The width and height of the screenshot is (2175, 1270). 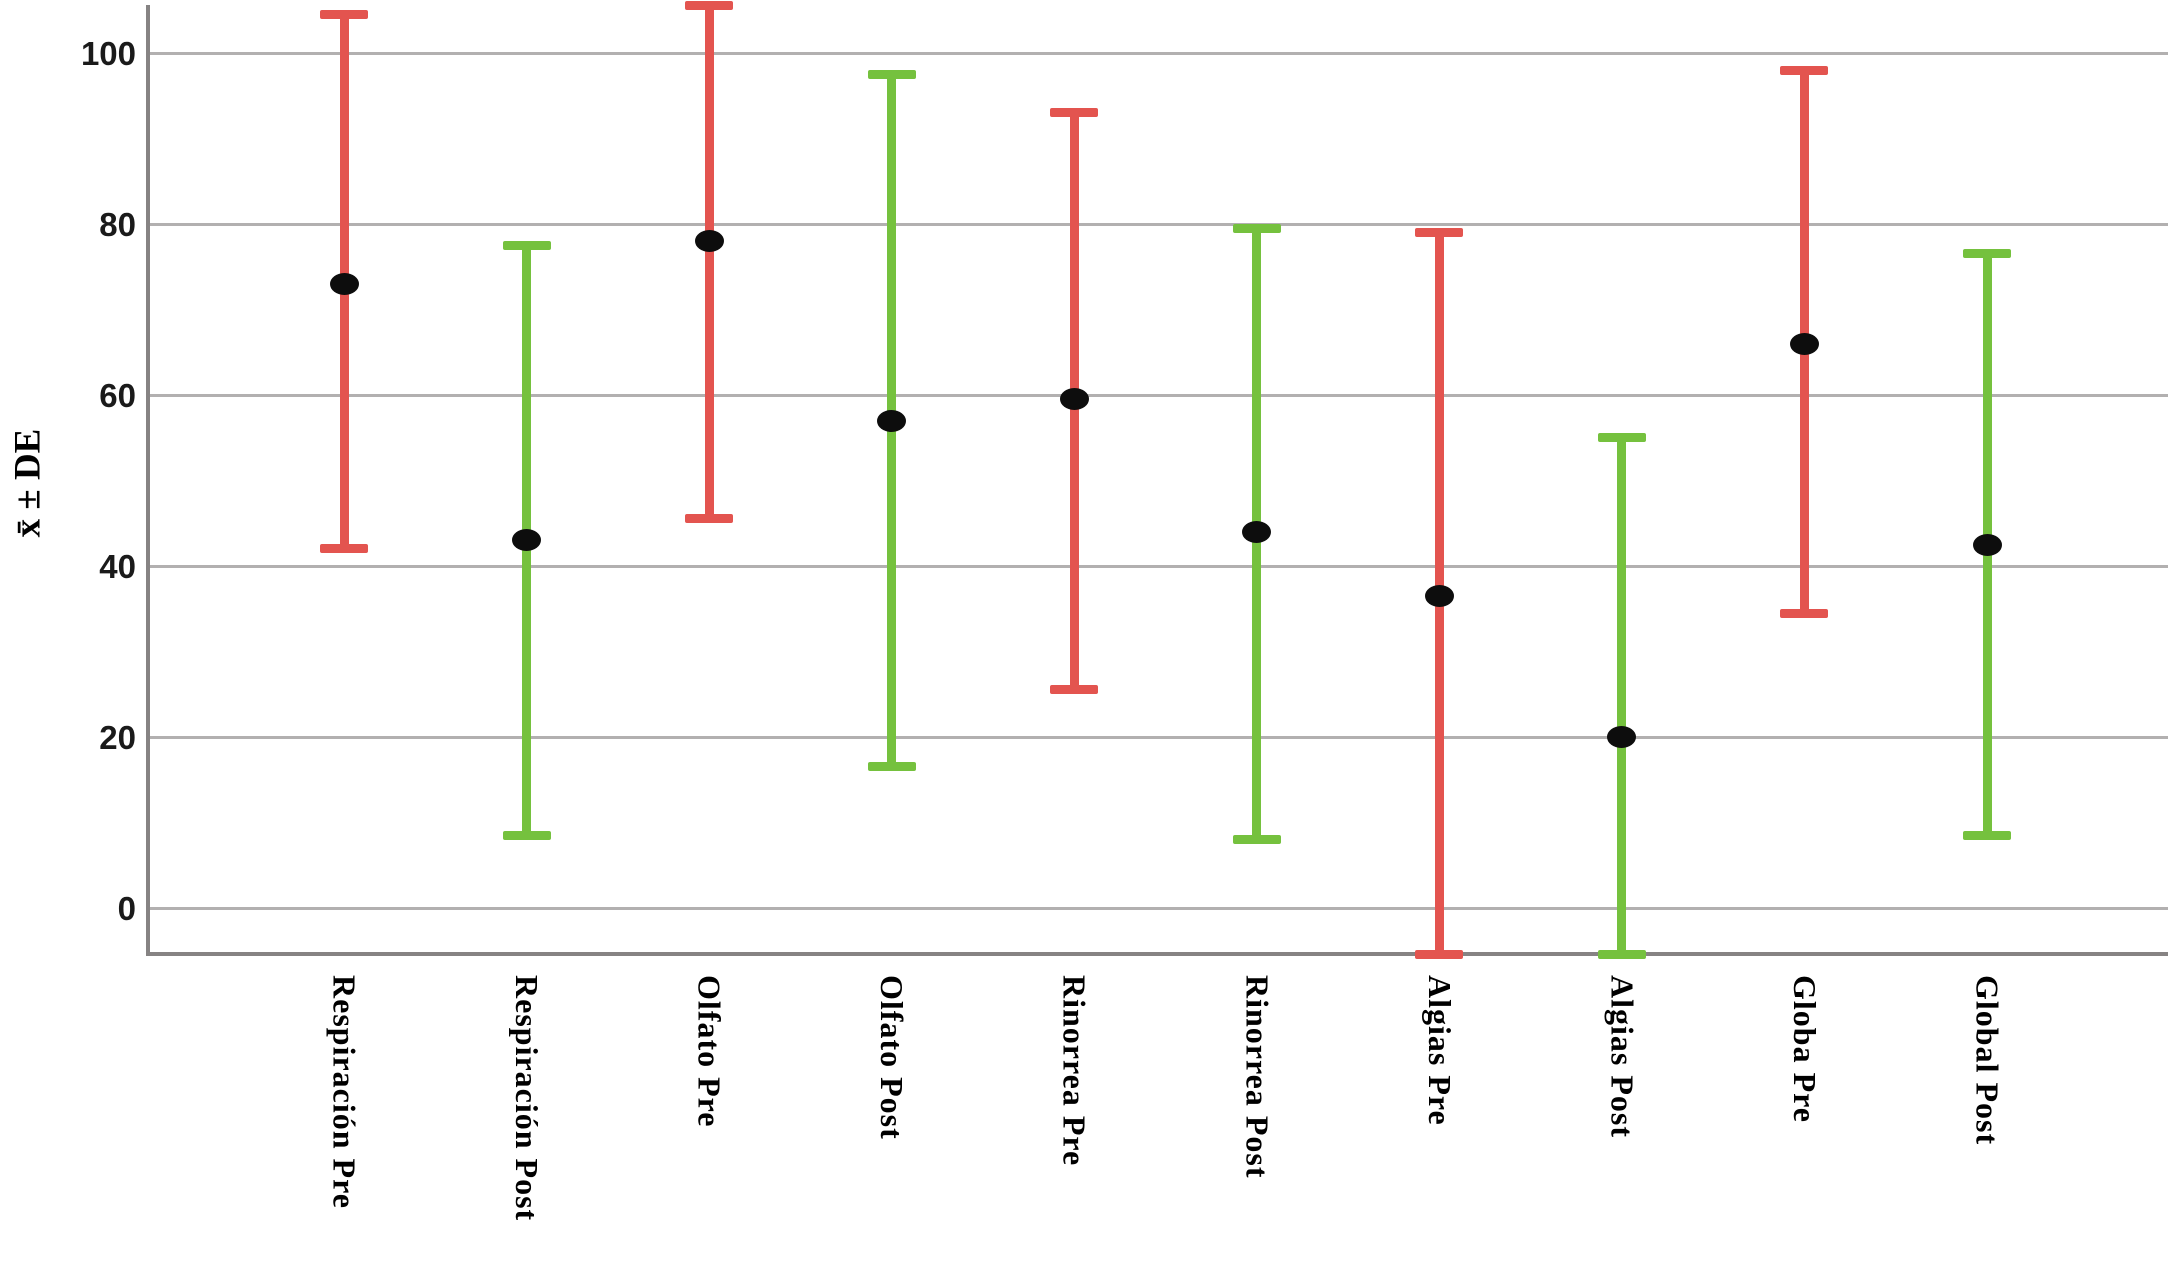 I want to click on y-tick-label-40: 40, so click(x=117, y=566).